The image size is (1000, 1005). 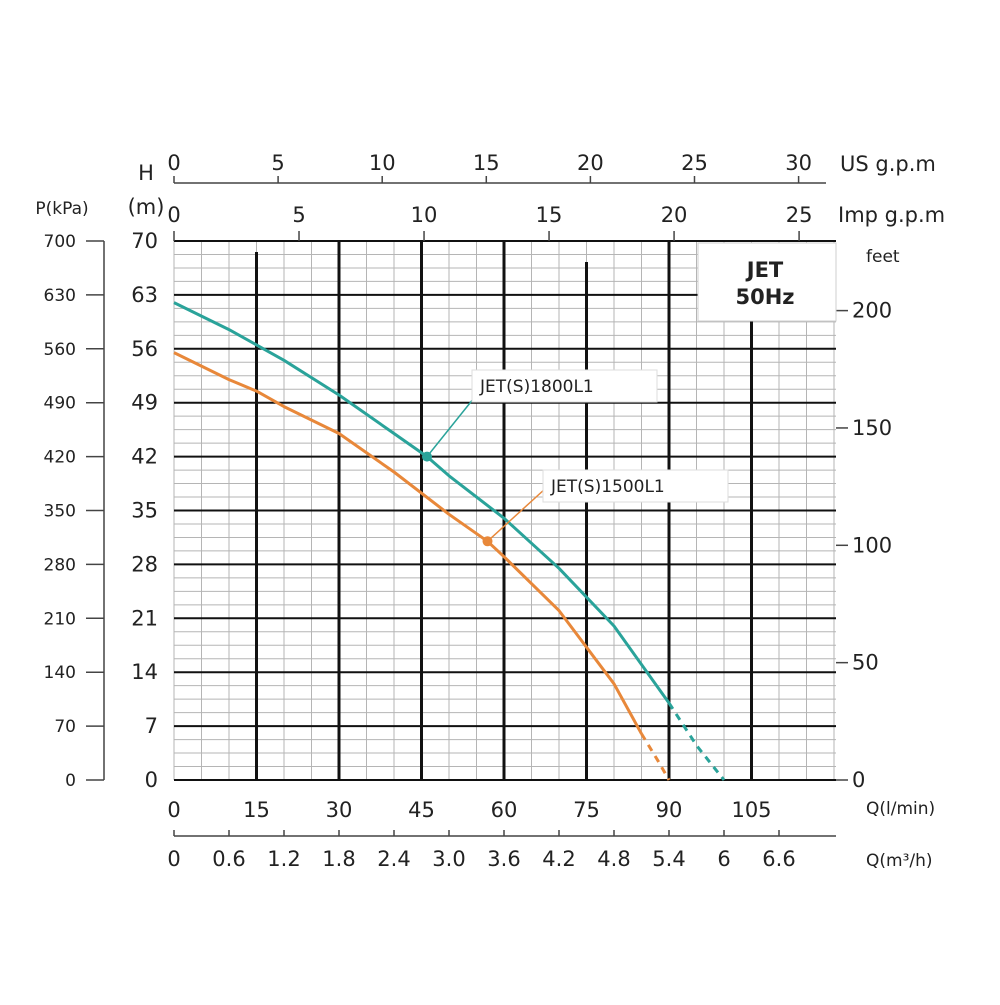 I want to click on head-tick-label: 49, so click(x=144, y=403).